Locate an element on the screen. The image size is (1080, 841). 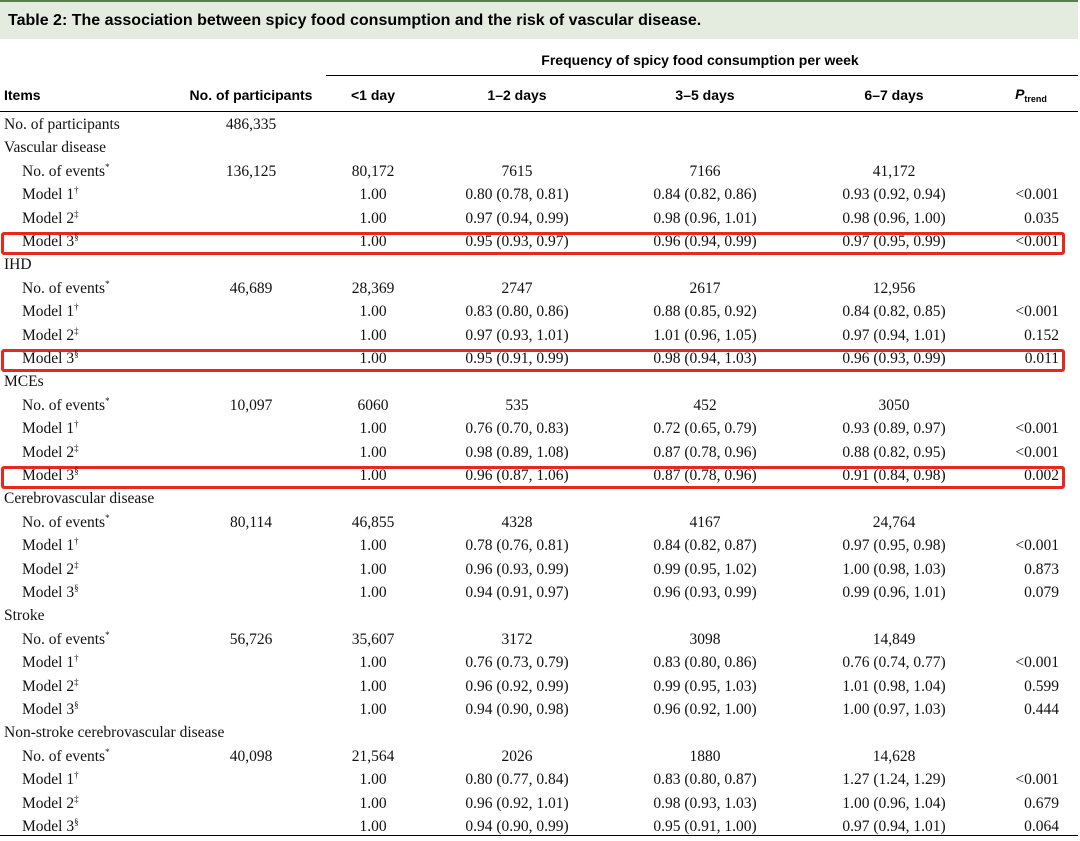
value-cell: 1.00 (0.97, 1.03) is located at coordinates (894, 709).